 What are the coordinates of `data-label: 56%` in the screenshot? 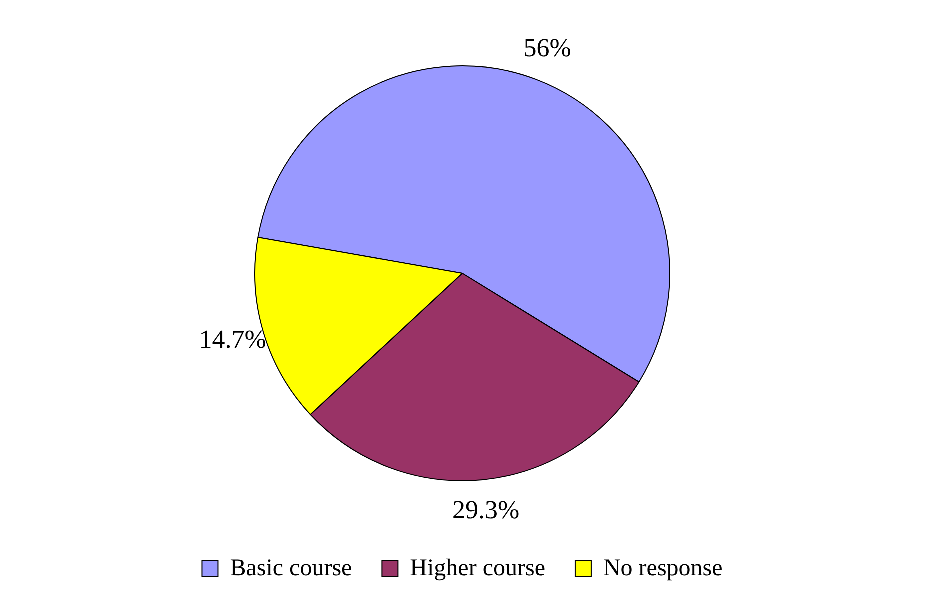 It's located at (548, 47).